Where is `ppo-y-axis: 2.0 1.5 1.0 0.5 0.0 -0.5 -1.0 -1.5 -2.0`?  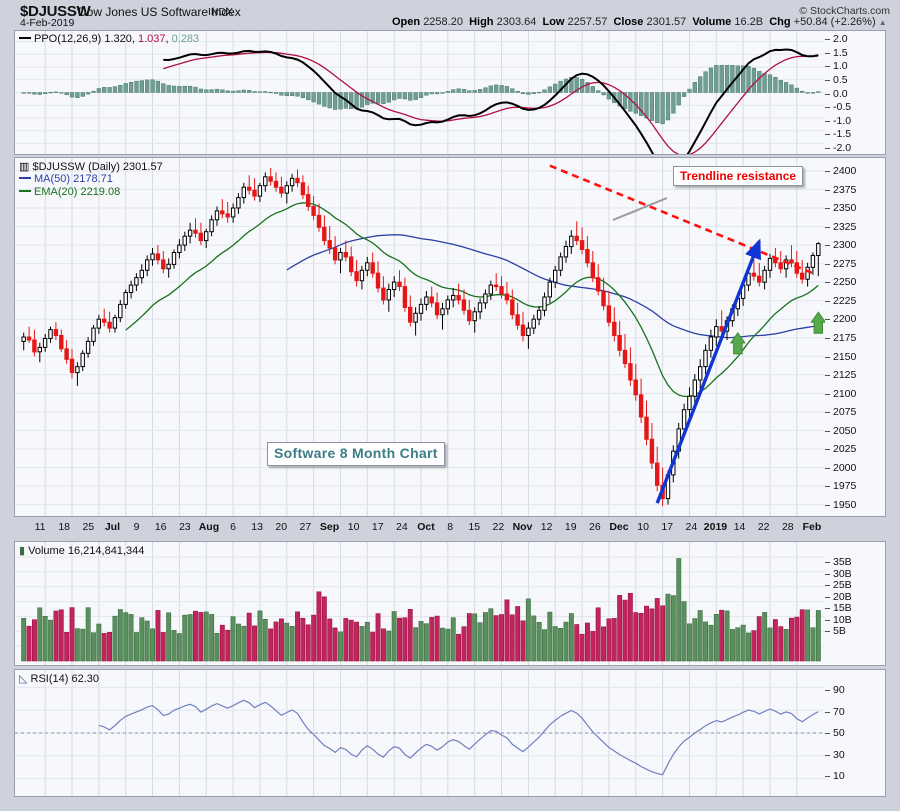
ppo-y-axis: 2.0 1.5 1.0 0.5 0.0 -0.5 -1.0 -1.5 -2.0 is located at coordinates (854, 92).